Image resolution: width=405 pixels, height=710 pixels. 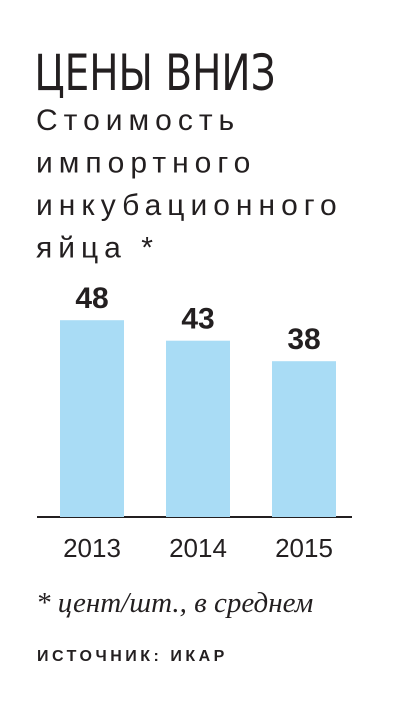 I want to click on subtitle-line: инкубационного, so click(x=189, y=205).